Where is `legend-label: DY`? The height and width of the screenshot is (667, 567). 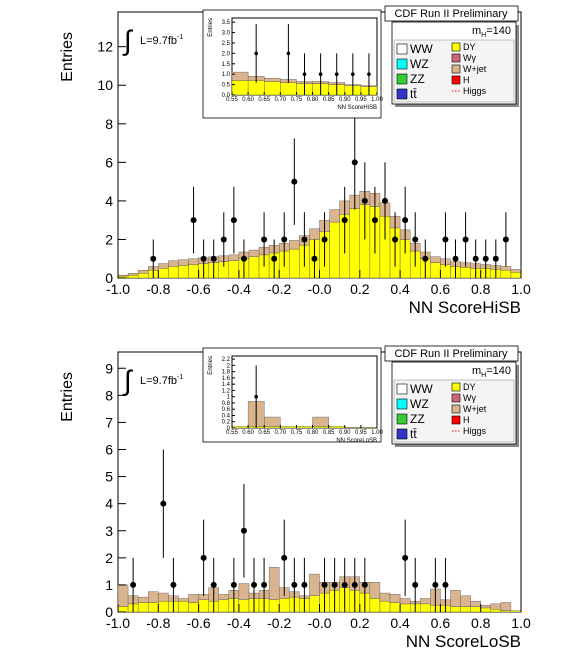
legend-label: DY is located at coordinates (469, 387).